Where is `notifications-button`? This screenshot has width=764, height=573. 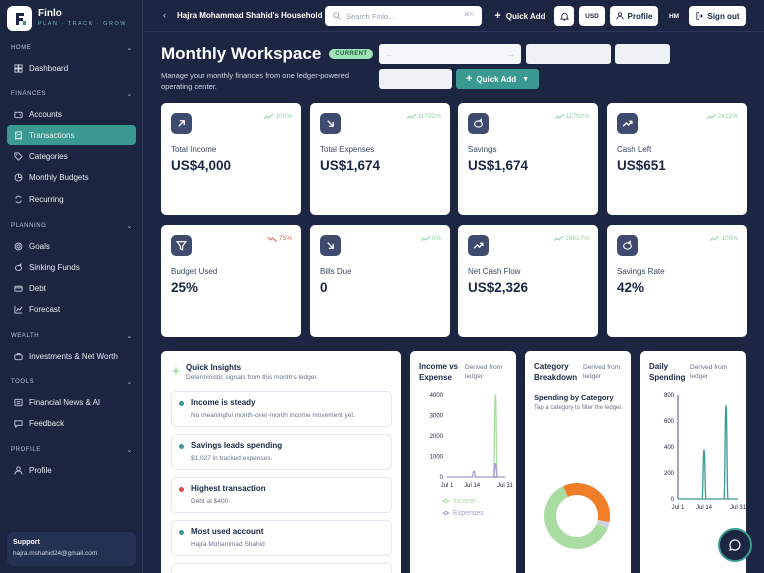
notifications-button is located at coordinates (564, 16).